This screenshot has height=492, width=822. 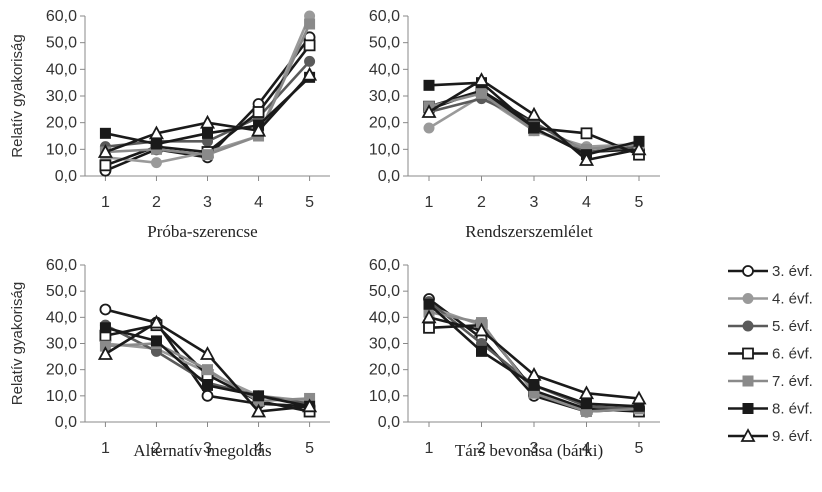 I want to click on legend-item: 8. évf., so click(x=770, y=409).